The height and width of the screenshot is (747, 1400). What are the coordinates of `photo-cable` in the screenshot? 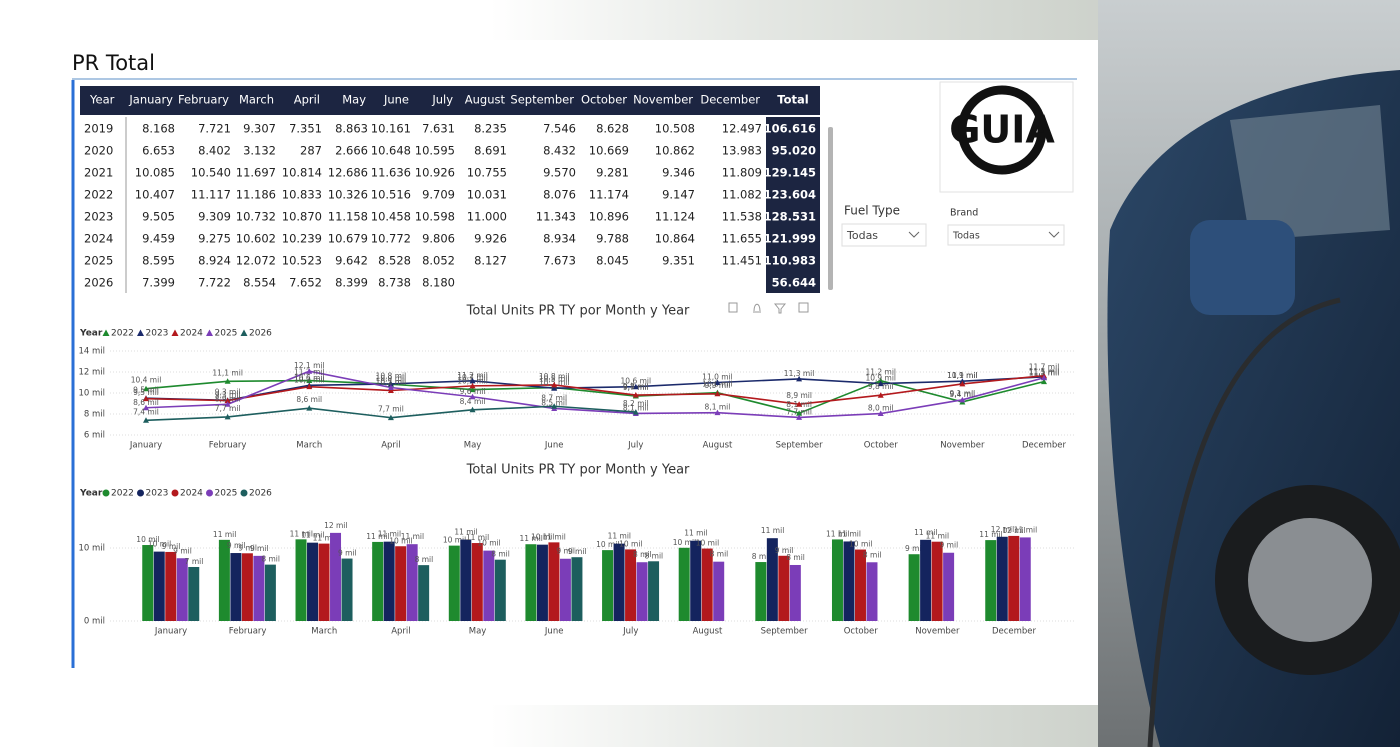 It's located at (1244, 522).